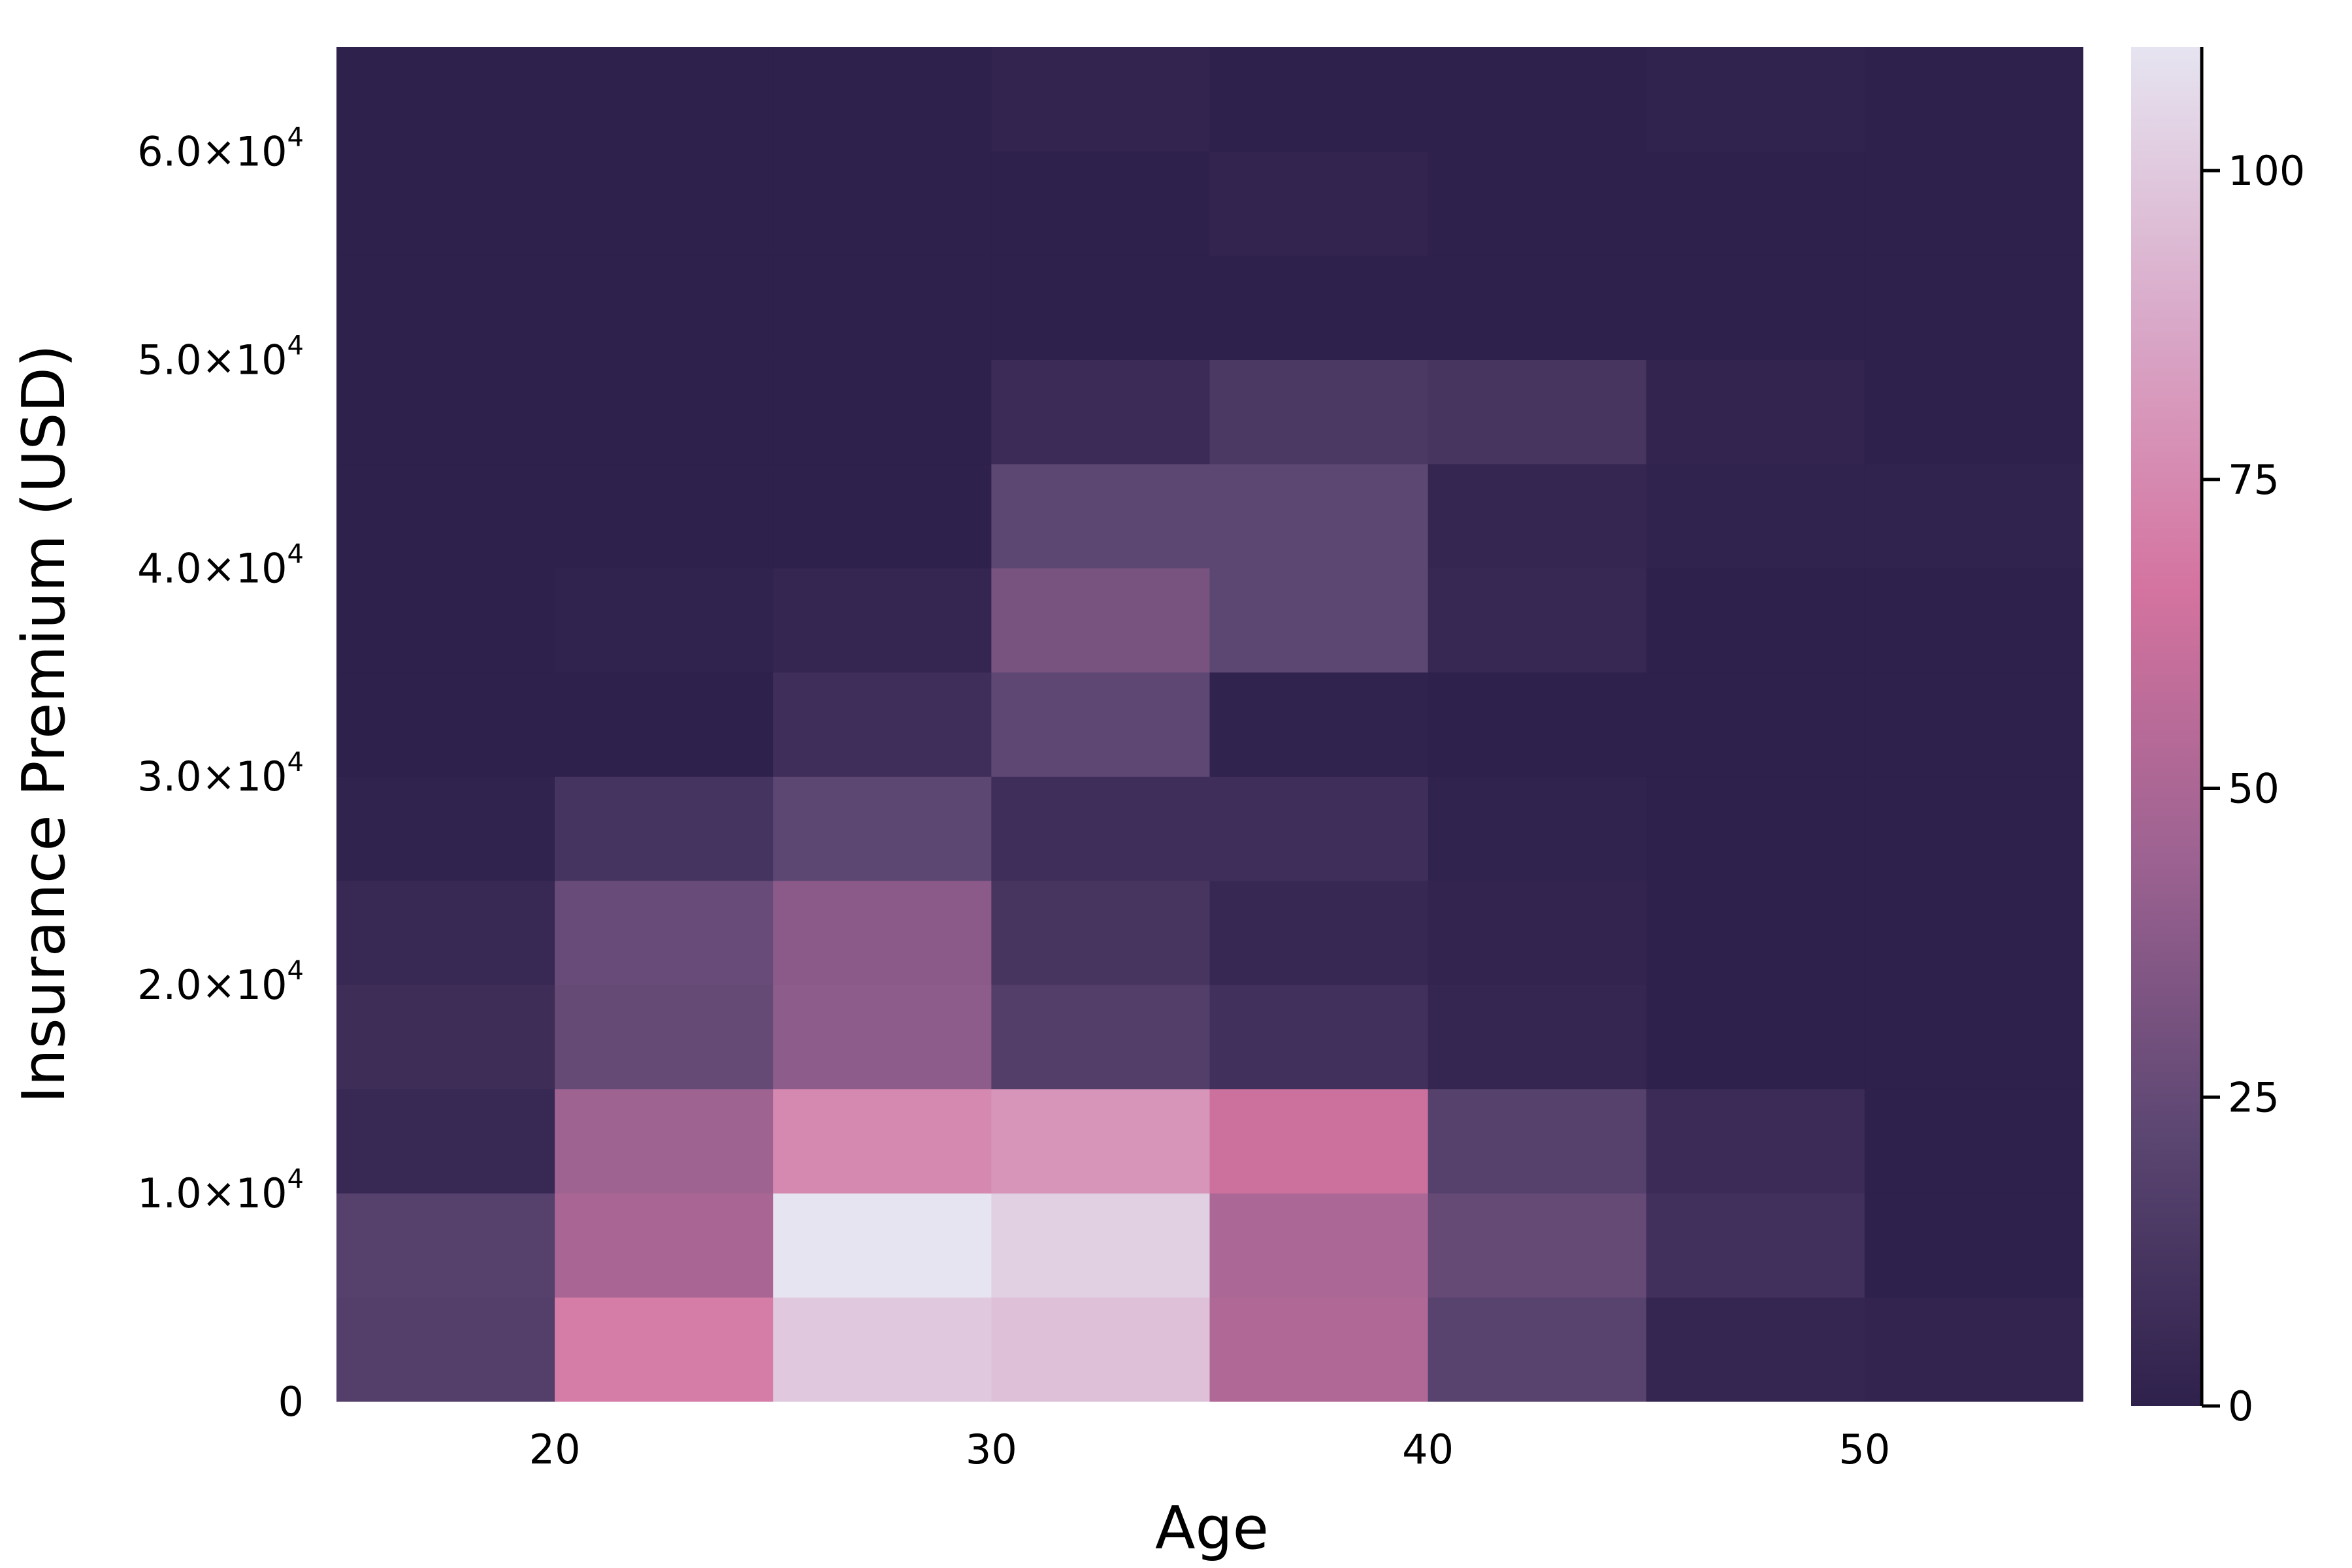 Image resolution: width=2352 pixels, height=1568 pixels. What do you see at coordinates (2253, 1097) in the screenshot?
I see `colorbar-tick-label: 25` at bounding box center [2253, 1097].